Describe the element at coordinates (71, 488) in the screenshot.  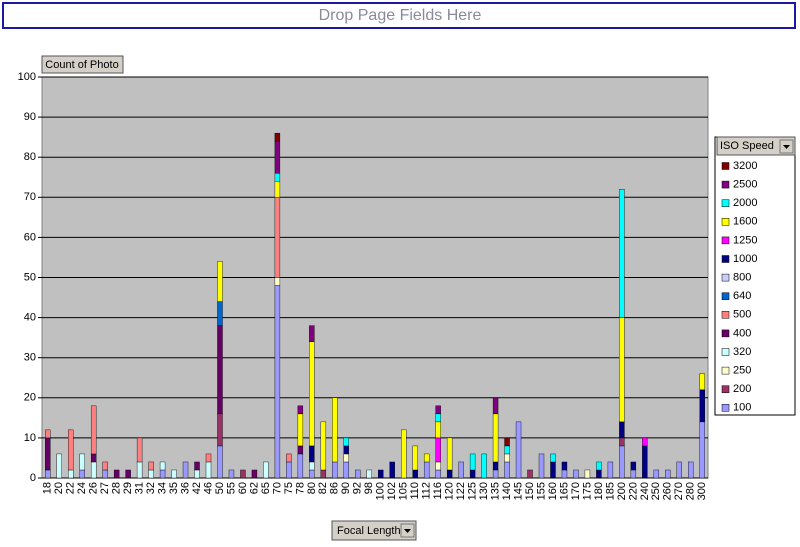
I see `x-tick-label: 22` at that location.